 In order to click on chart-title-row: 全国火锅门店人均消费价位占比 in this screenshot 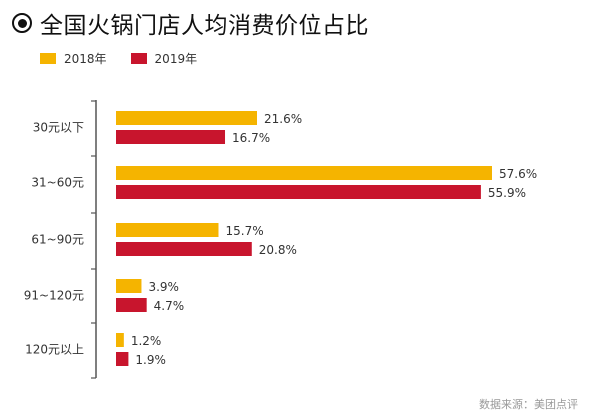, I will do `click(190, 23)`.